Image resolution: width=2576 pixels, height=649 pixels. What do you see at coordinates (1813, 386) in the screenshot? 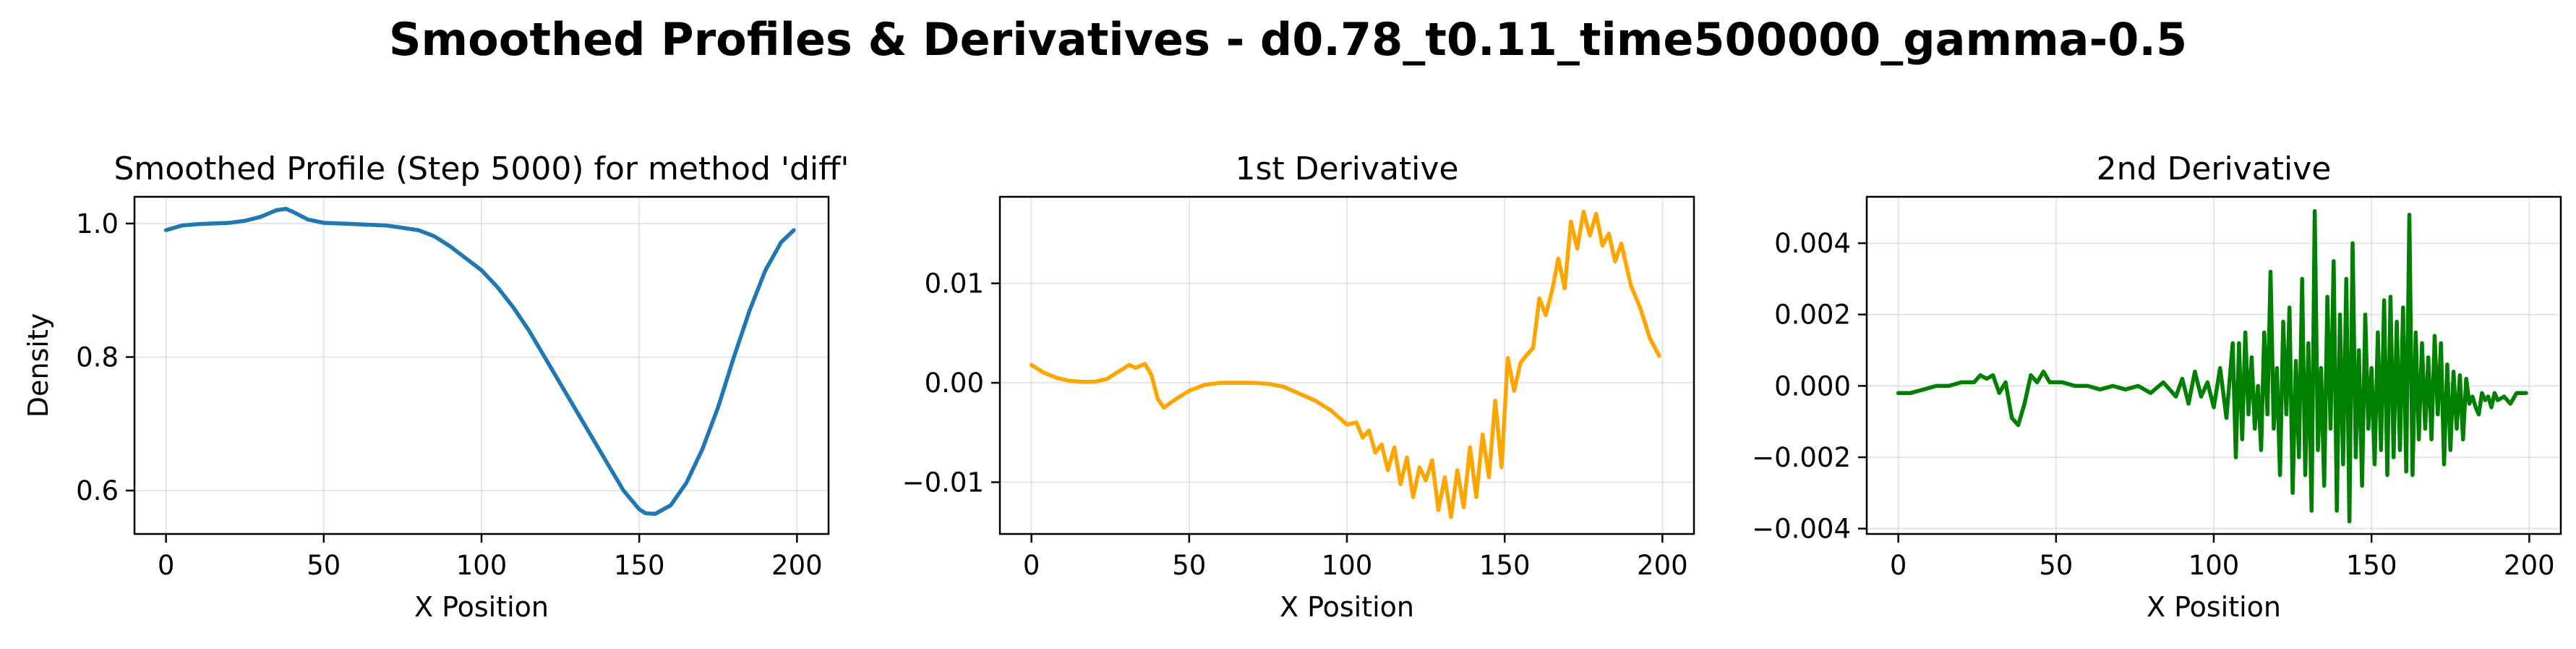
I see `y-tick-label: 0.000` at bounding box center [1813, 386].